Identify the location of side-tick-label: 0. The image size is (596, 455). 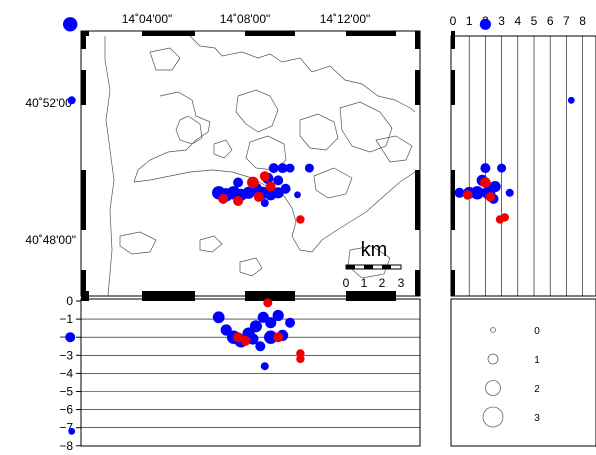
(453, 21).